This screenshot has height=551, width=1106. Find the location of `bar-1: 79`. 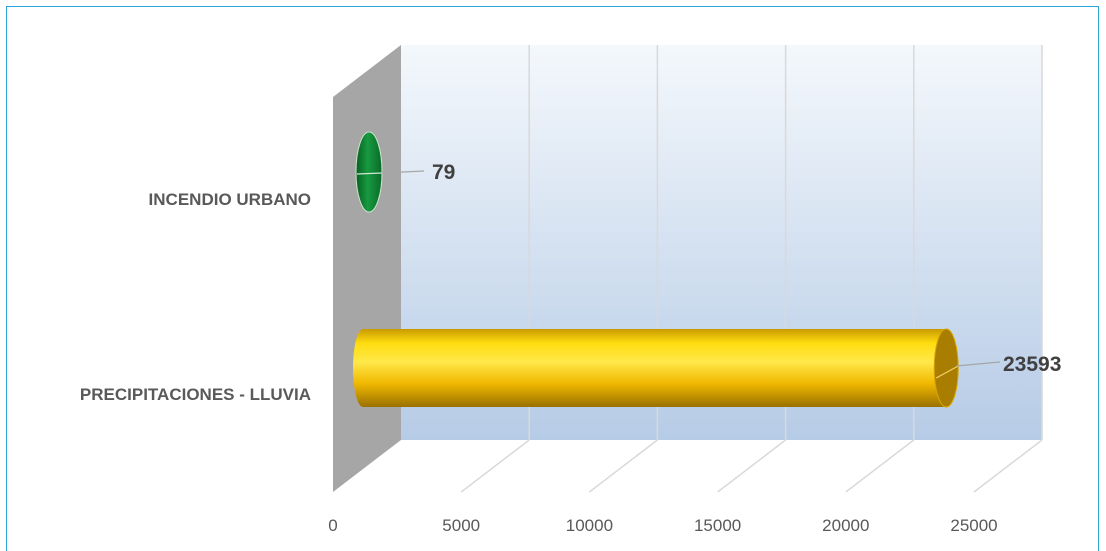

bar-1: 79 is located at coordinates (405, 172).